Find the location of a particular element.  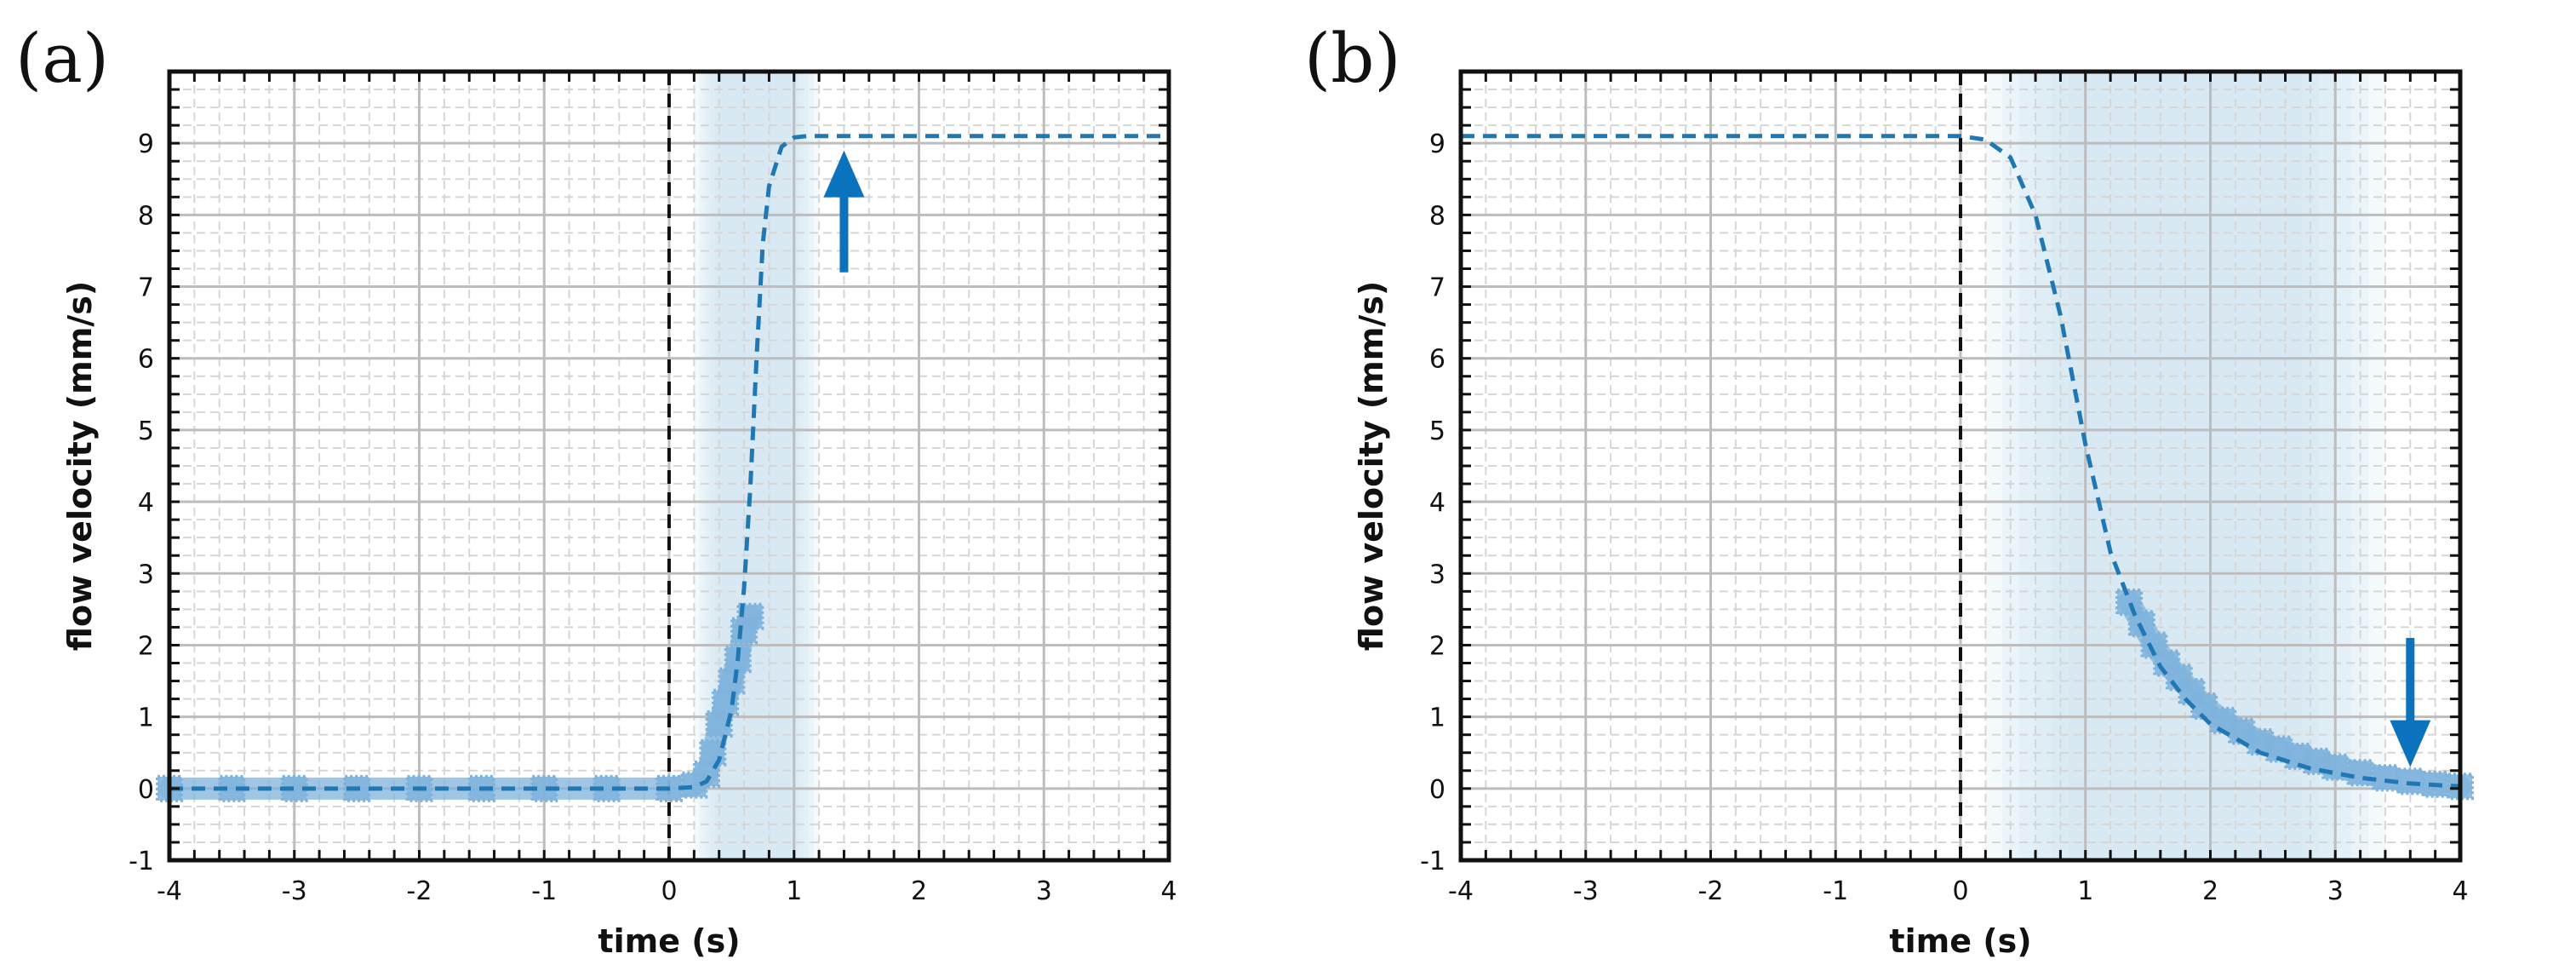

panel-label: (b) is located at coordinates (1353, 58).